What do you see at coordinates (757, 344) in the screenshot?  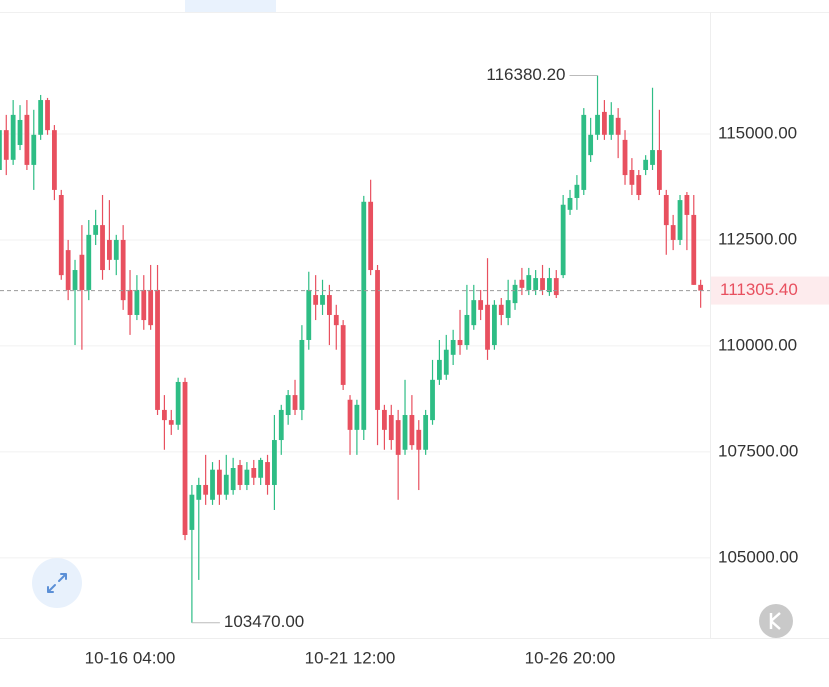 I see `y-tick-label: 110000.00` at bounding box center [757, 344].